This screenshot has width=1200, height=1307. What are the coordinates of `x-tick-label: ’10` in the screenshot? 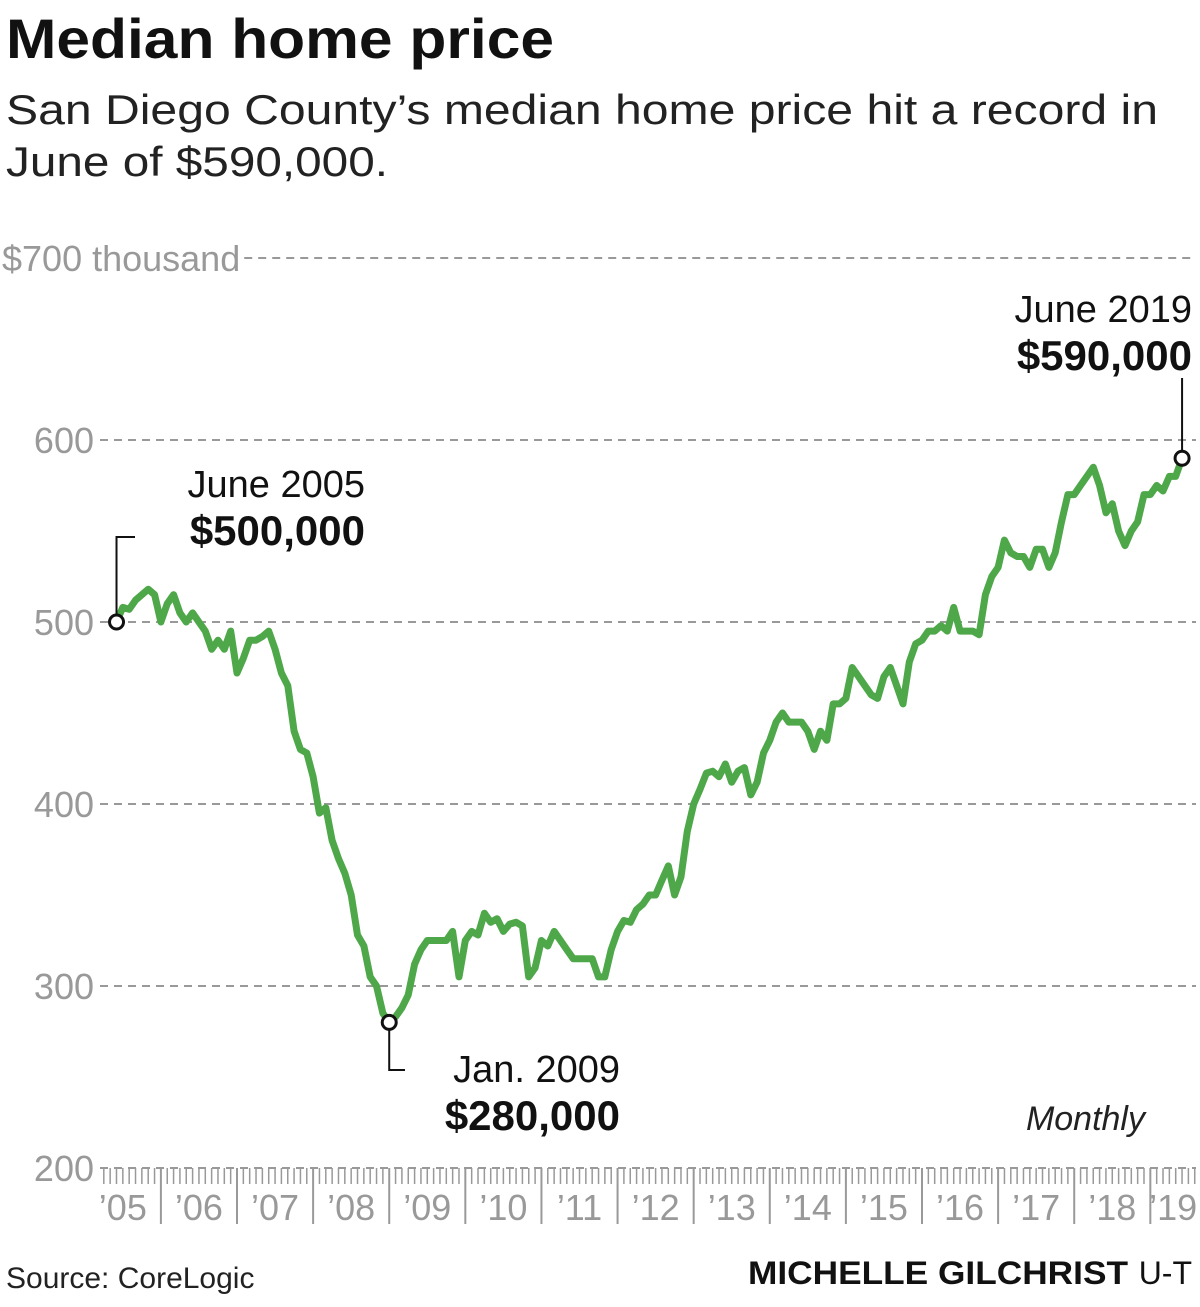 It's located at (503, 1207).